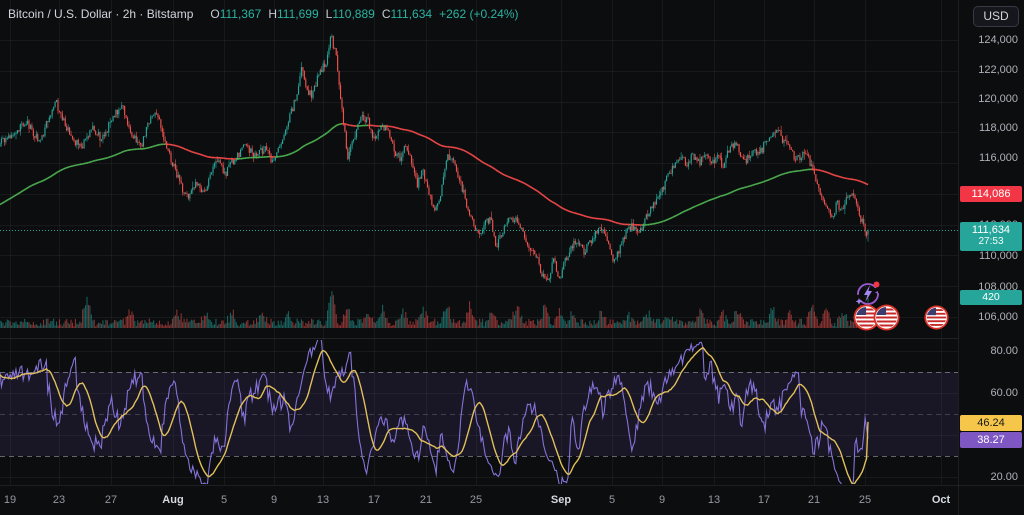  What do you see at coordinates (273, 14) in the screenshot?
I see `high-label: H` at bounding box center [273, 14].